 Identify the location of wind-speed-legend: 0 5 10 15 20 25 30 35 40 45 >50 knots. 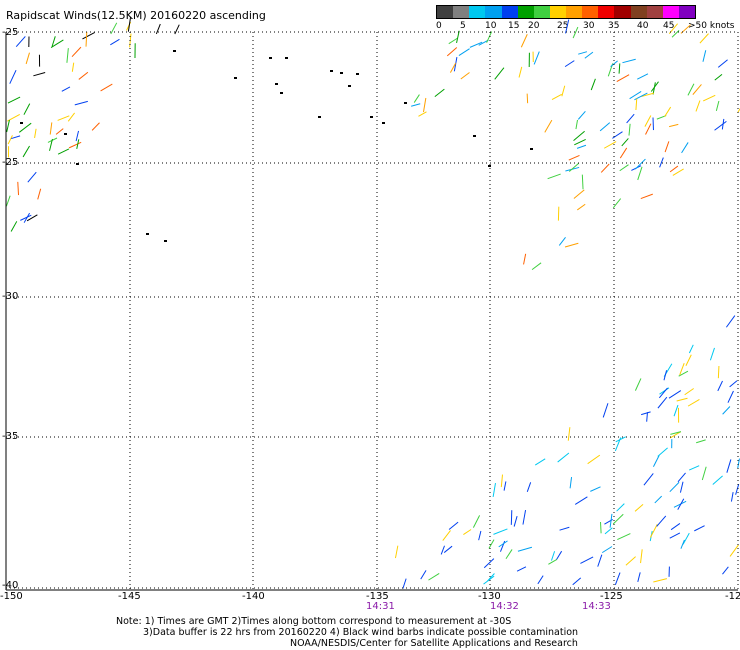
(586, 21).